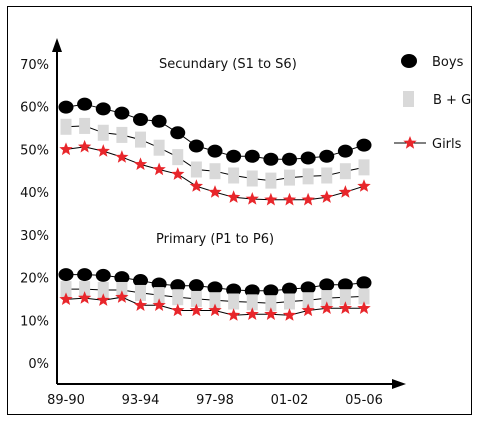 This screenshot has width=478, height=422. Describe the element at coordinates (408, 99) in the screenshot. I see `legend-bg-marker` at that location.